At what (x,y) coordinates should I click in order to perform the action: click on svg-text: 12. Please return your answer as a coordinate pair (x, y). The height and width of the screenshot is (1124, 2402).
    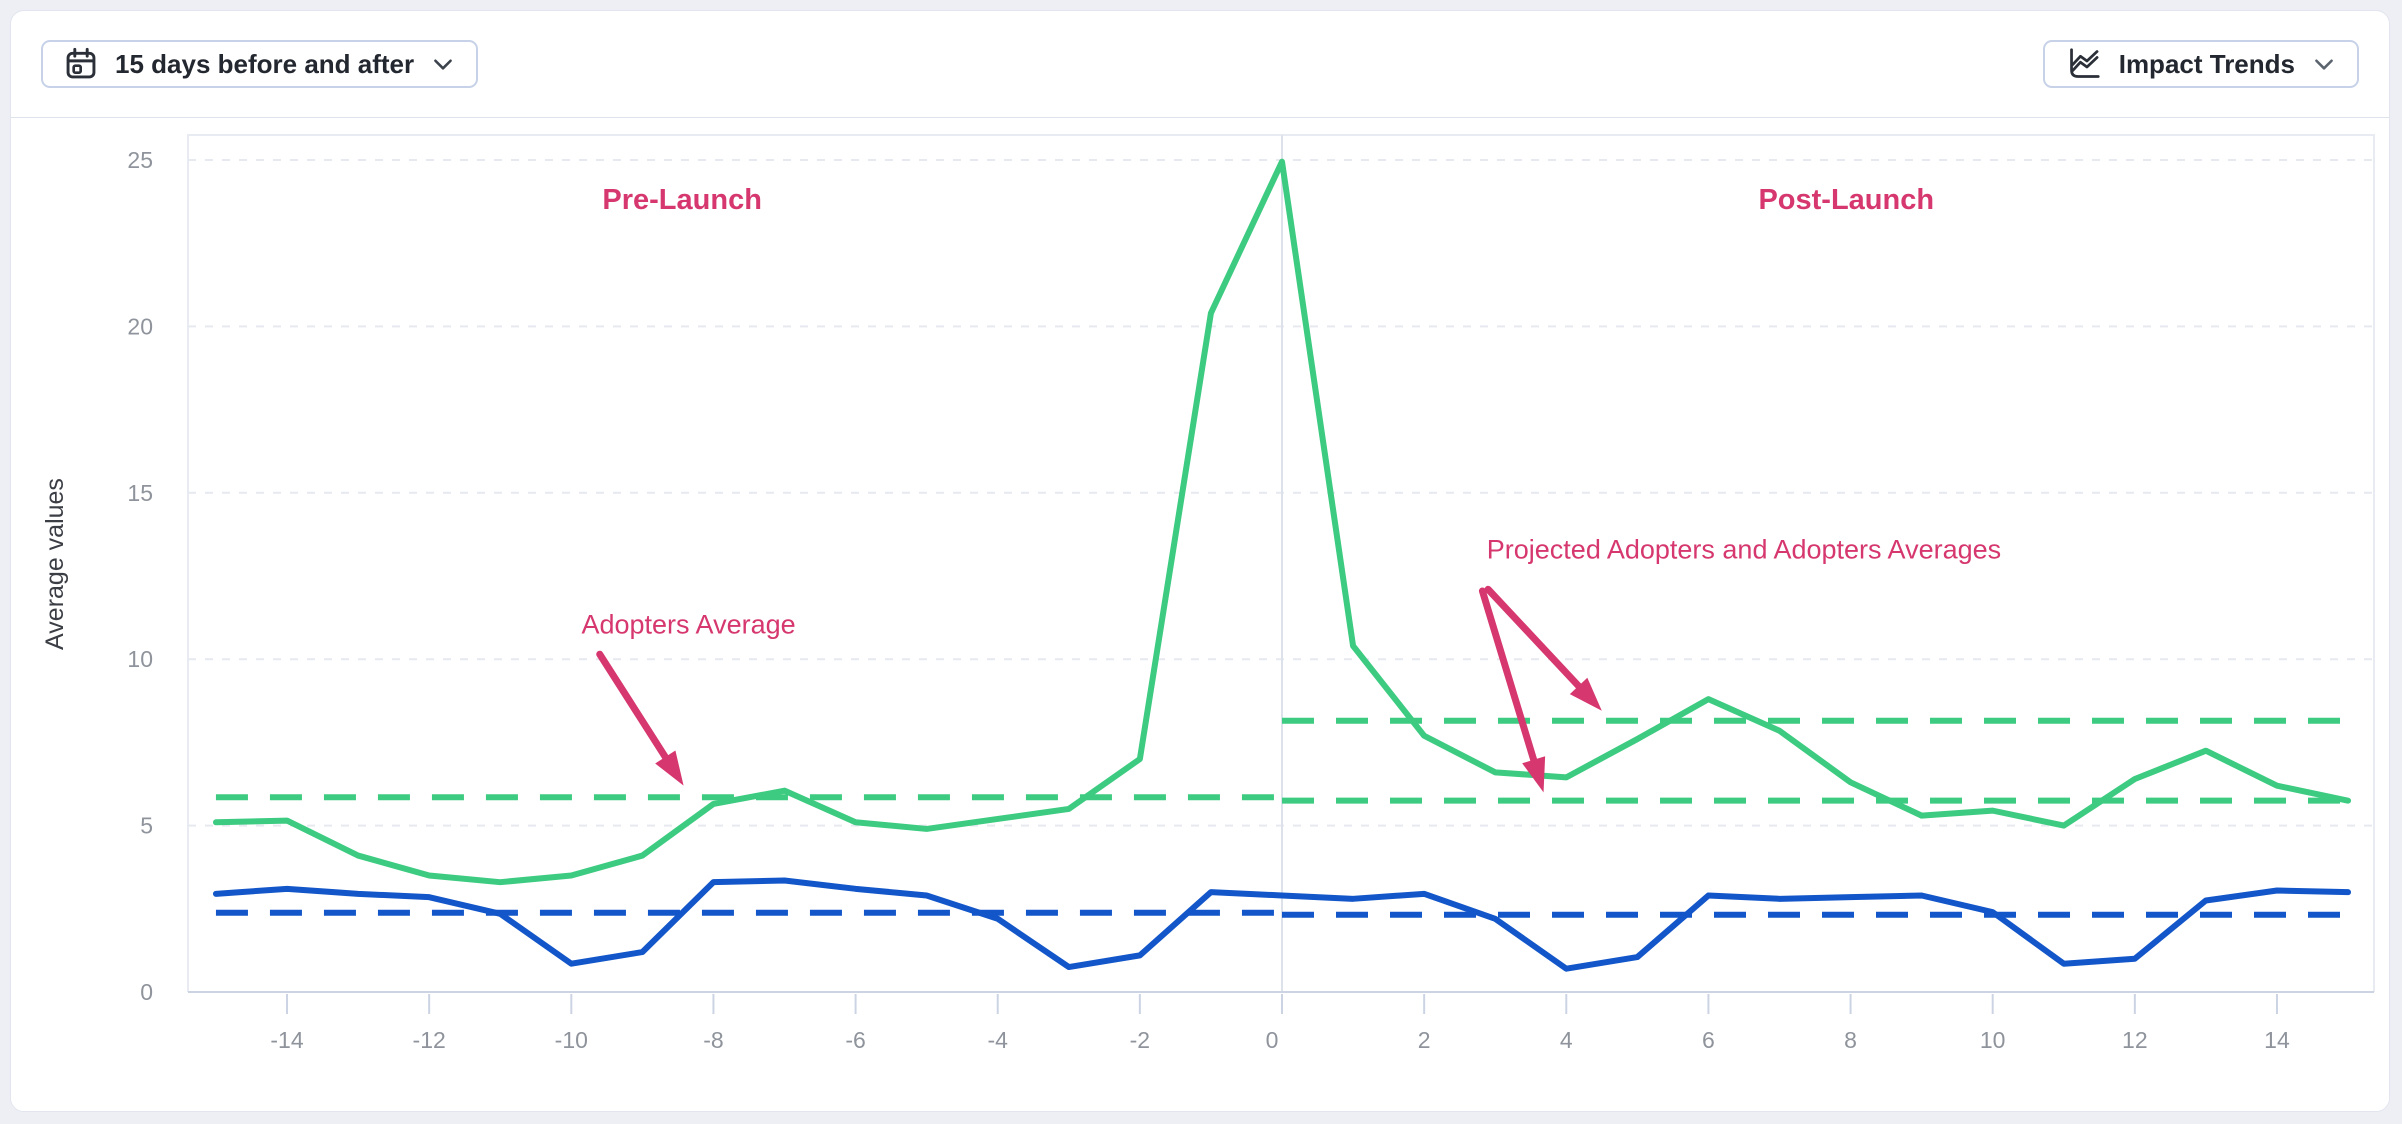
    Looking at the image, I should click on (2135, 1040).